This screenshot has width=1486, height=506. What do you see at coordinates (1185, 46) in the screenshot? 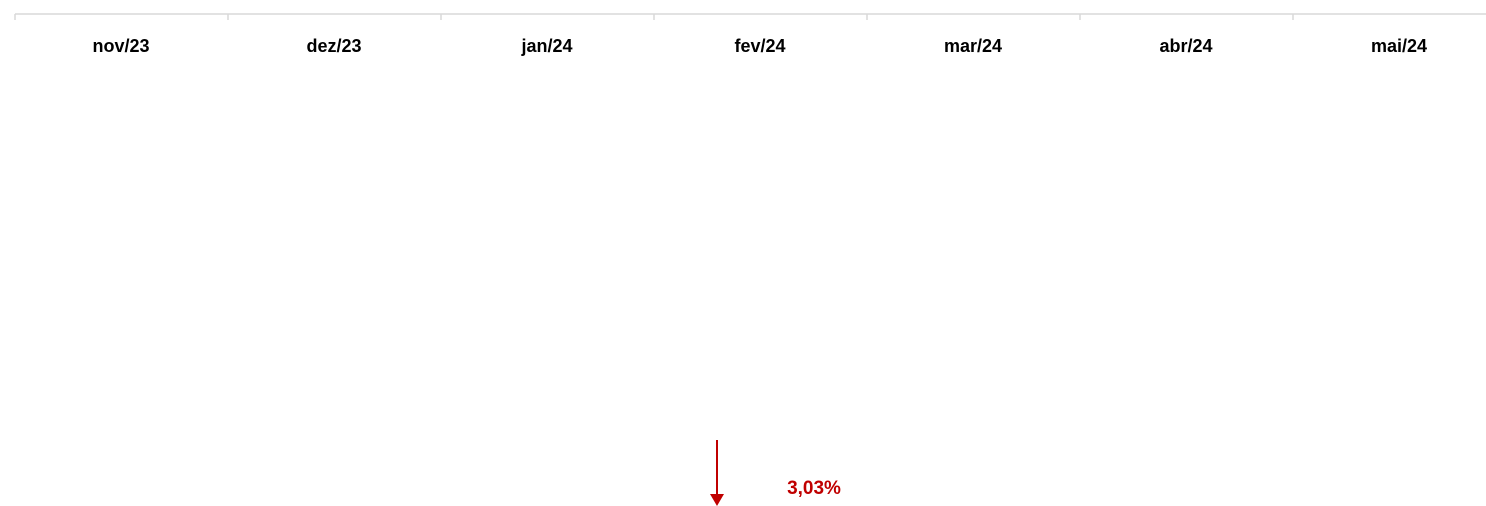
I see `category-tick-label: abr/24` at bounding box center [1185, 46].